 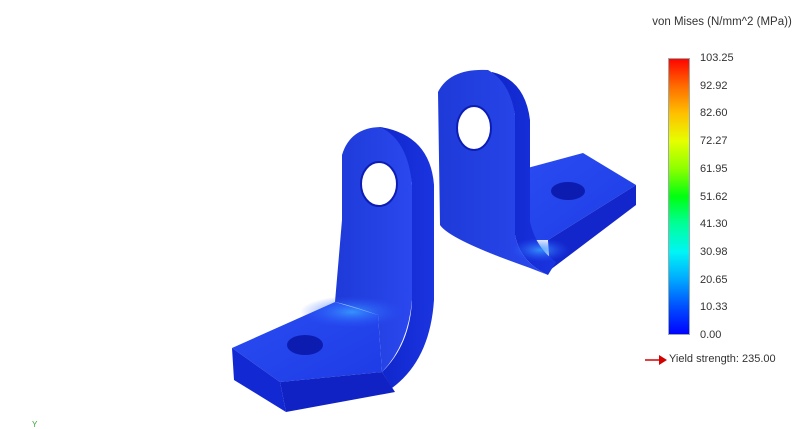 What do you see at coordinates (540, 250) in the screenshot?
I see `bracket-right-stress-region` at bounding box center [540, 250].